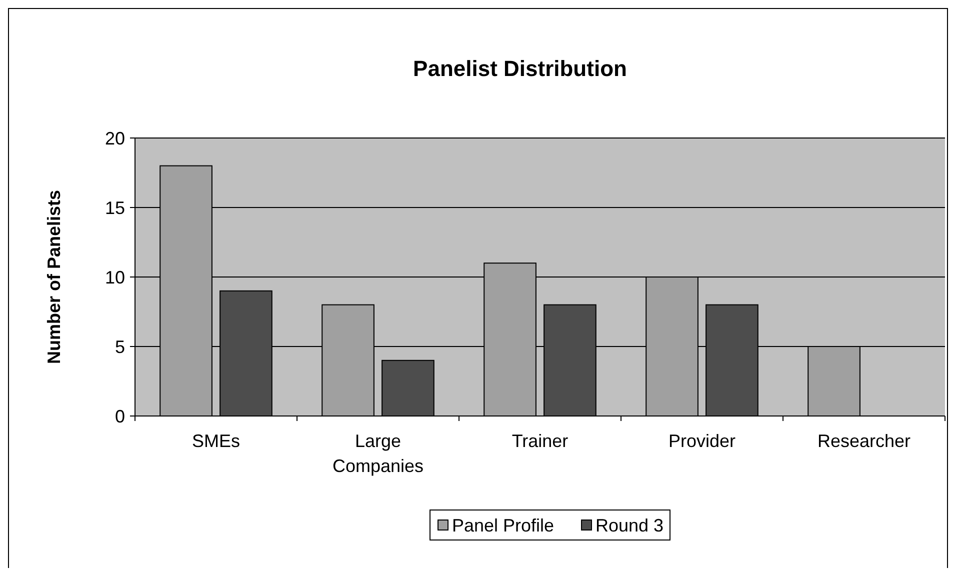  What do you see at coordinates (114, 277) in the screenshot?
I see `y-tick-label: 10` at bounding box center [114, 277].